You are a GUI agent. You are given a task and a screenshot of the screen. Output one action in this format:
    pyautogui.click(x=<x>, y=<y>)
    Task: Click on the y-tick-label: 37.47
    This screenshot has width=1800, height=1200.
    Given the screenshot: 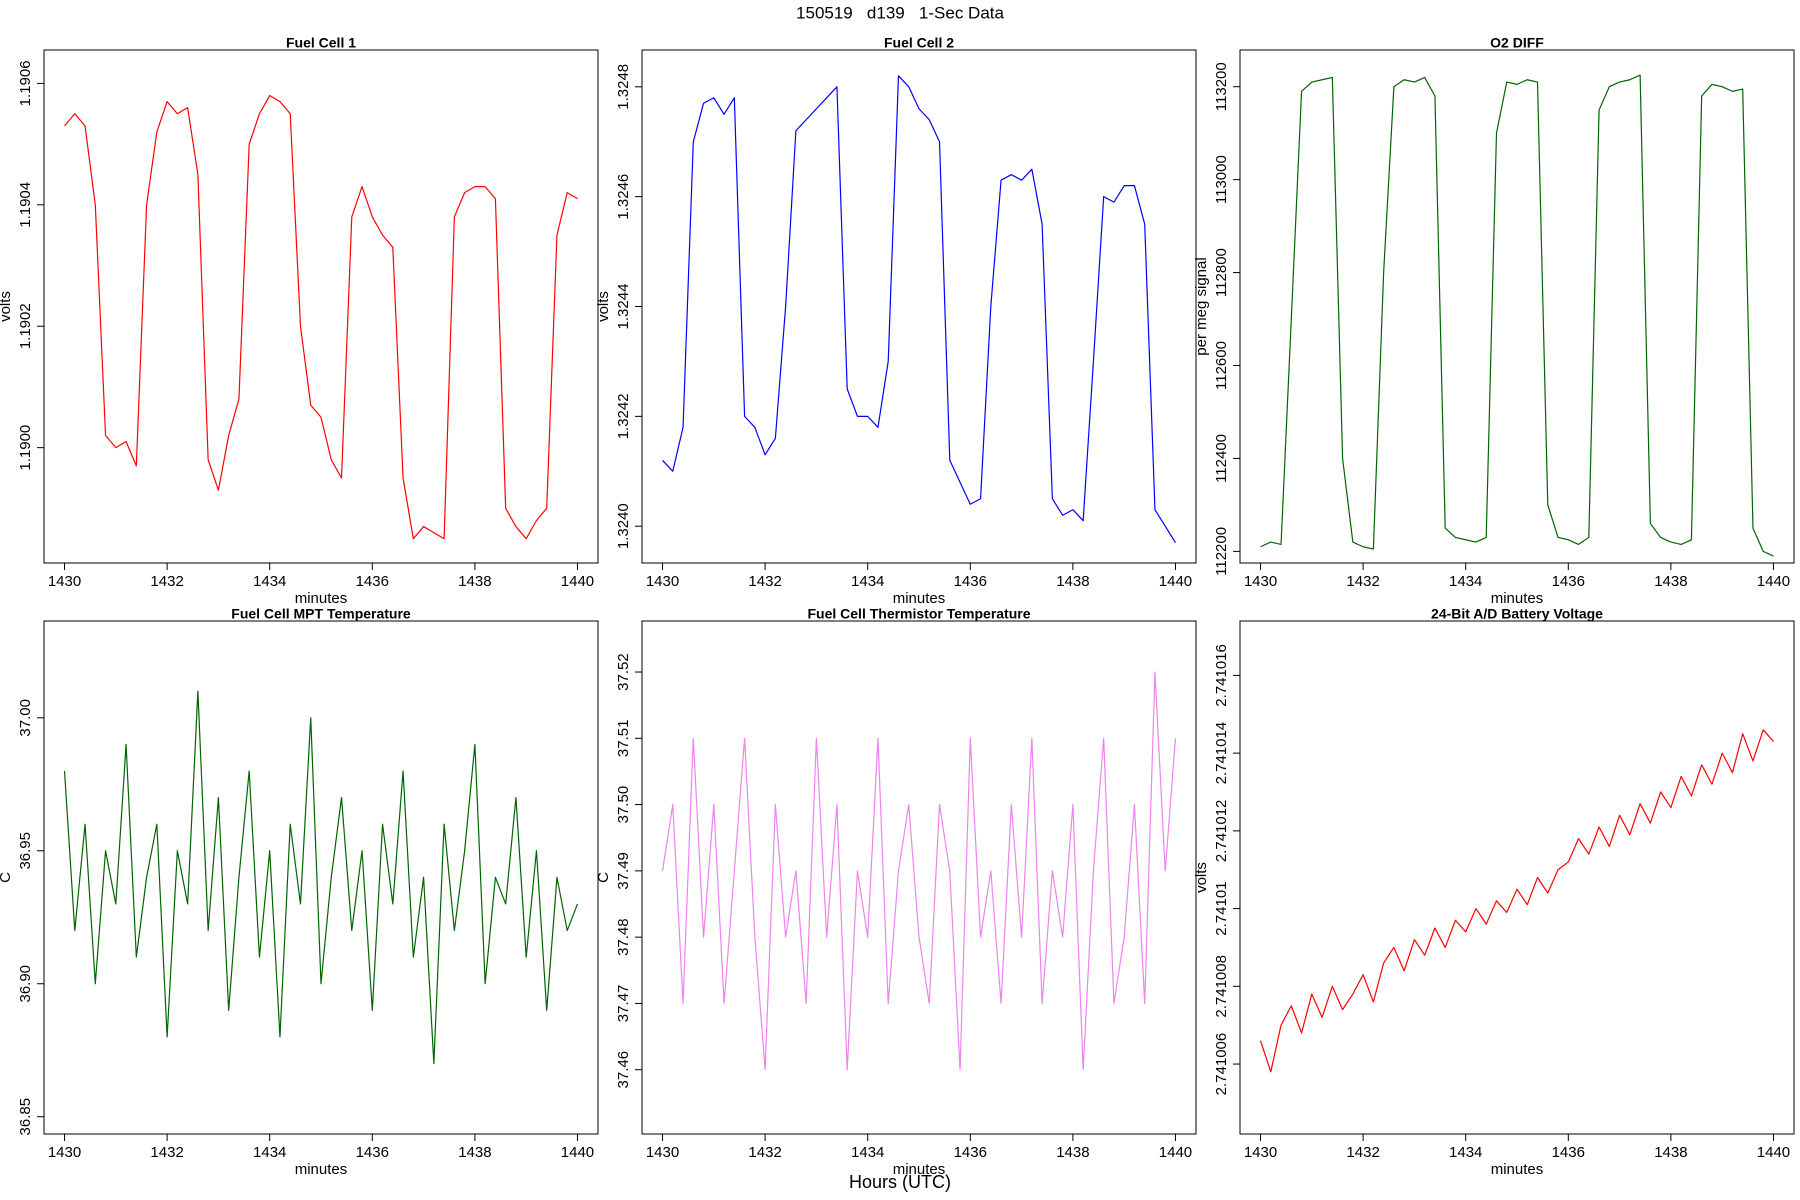 What is the action you would take?
    pyautogui.click(x=623, y=1004)
    